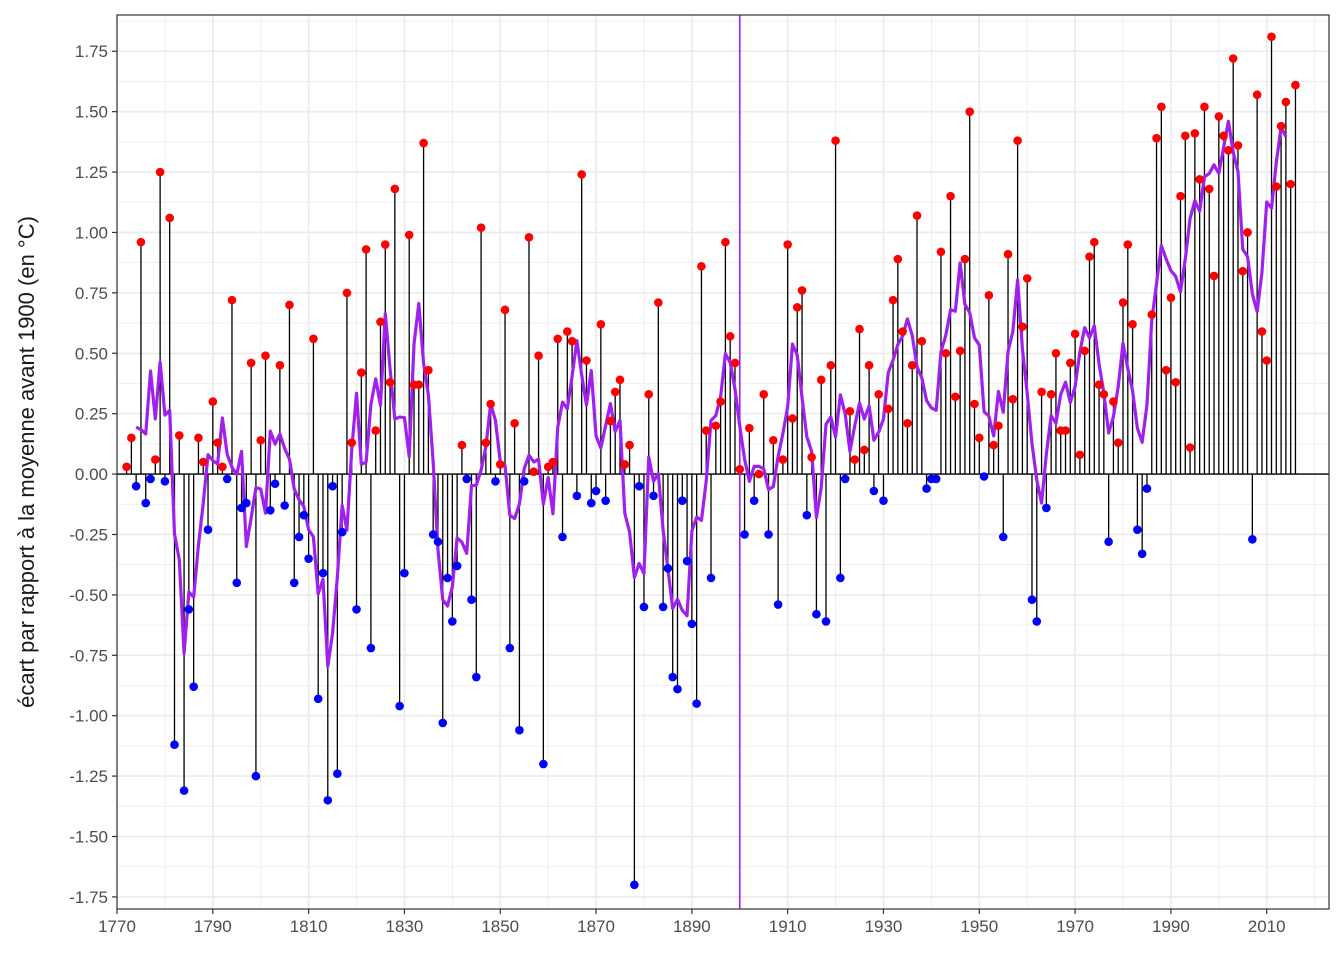  Describe the element at coordinates (91, 474) in the screenshot. I see `y-tick-label: 0.00` at that location.